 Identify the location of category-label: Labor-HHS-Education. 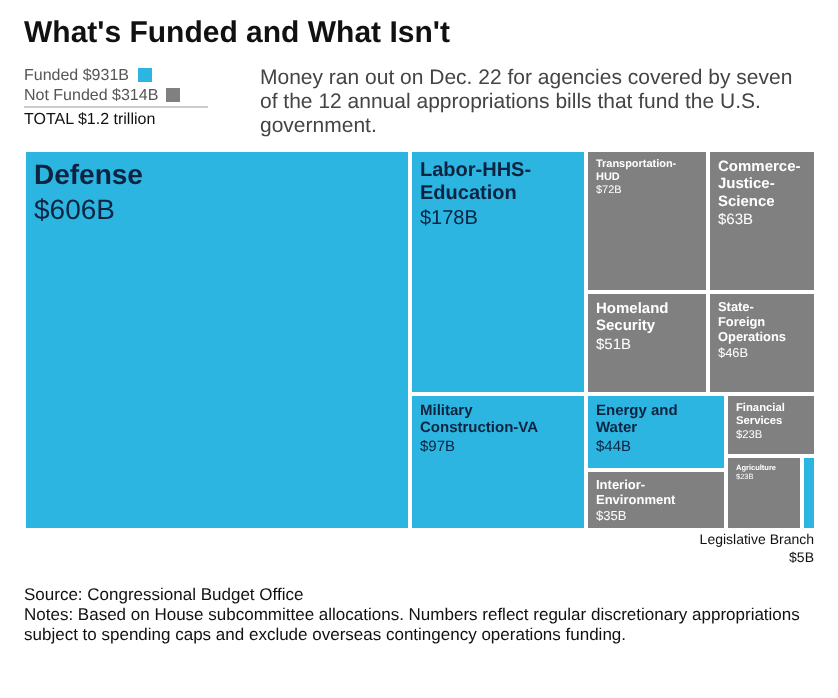
(476, 183).